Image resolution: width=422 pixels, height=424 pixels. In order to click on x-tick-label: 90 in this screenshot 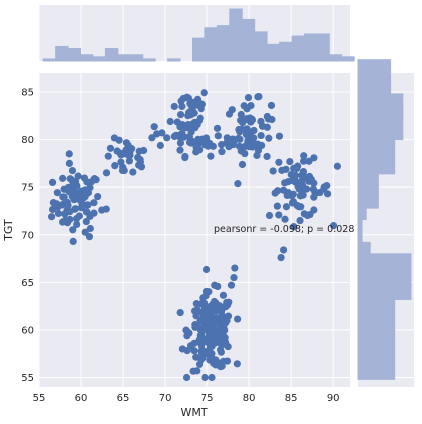, I will do `click(333, 398)`.